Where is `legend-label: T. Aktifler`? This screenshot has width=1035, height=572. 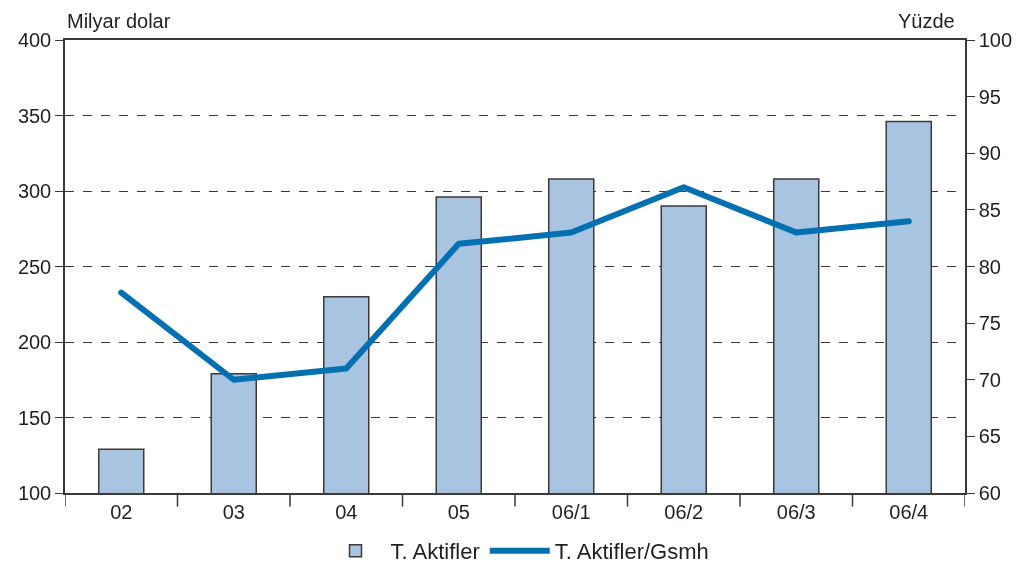
legend-label: T. Aktifler is located at coordinates (435, 552).